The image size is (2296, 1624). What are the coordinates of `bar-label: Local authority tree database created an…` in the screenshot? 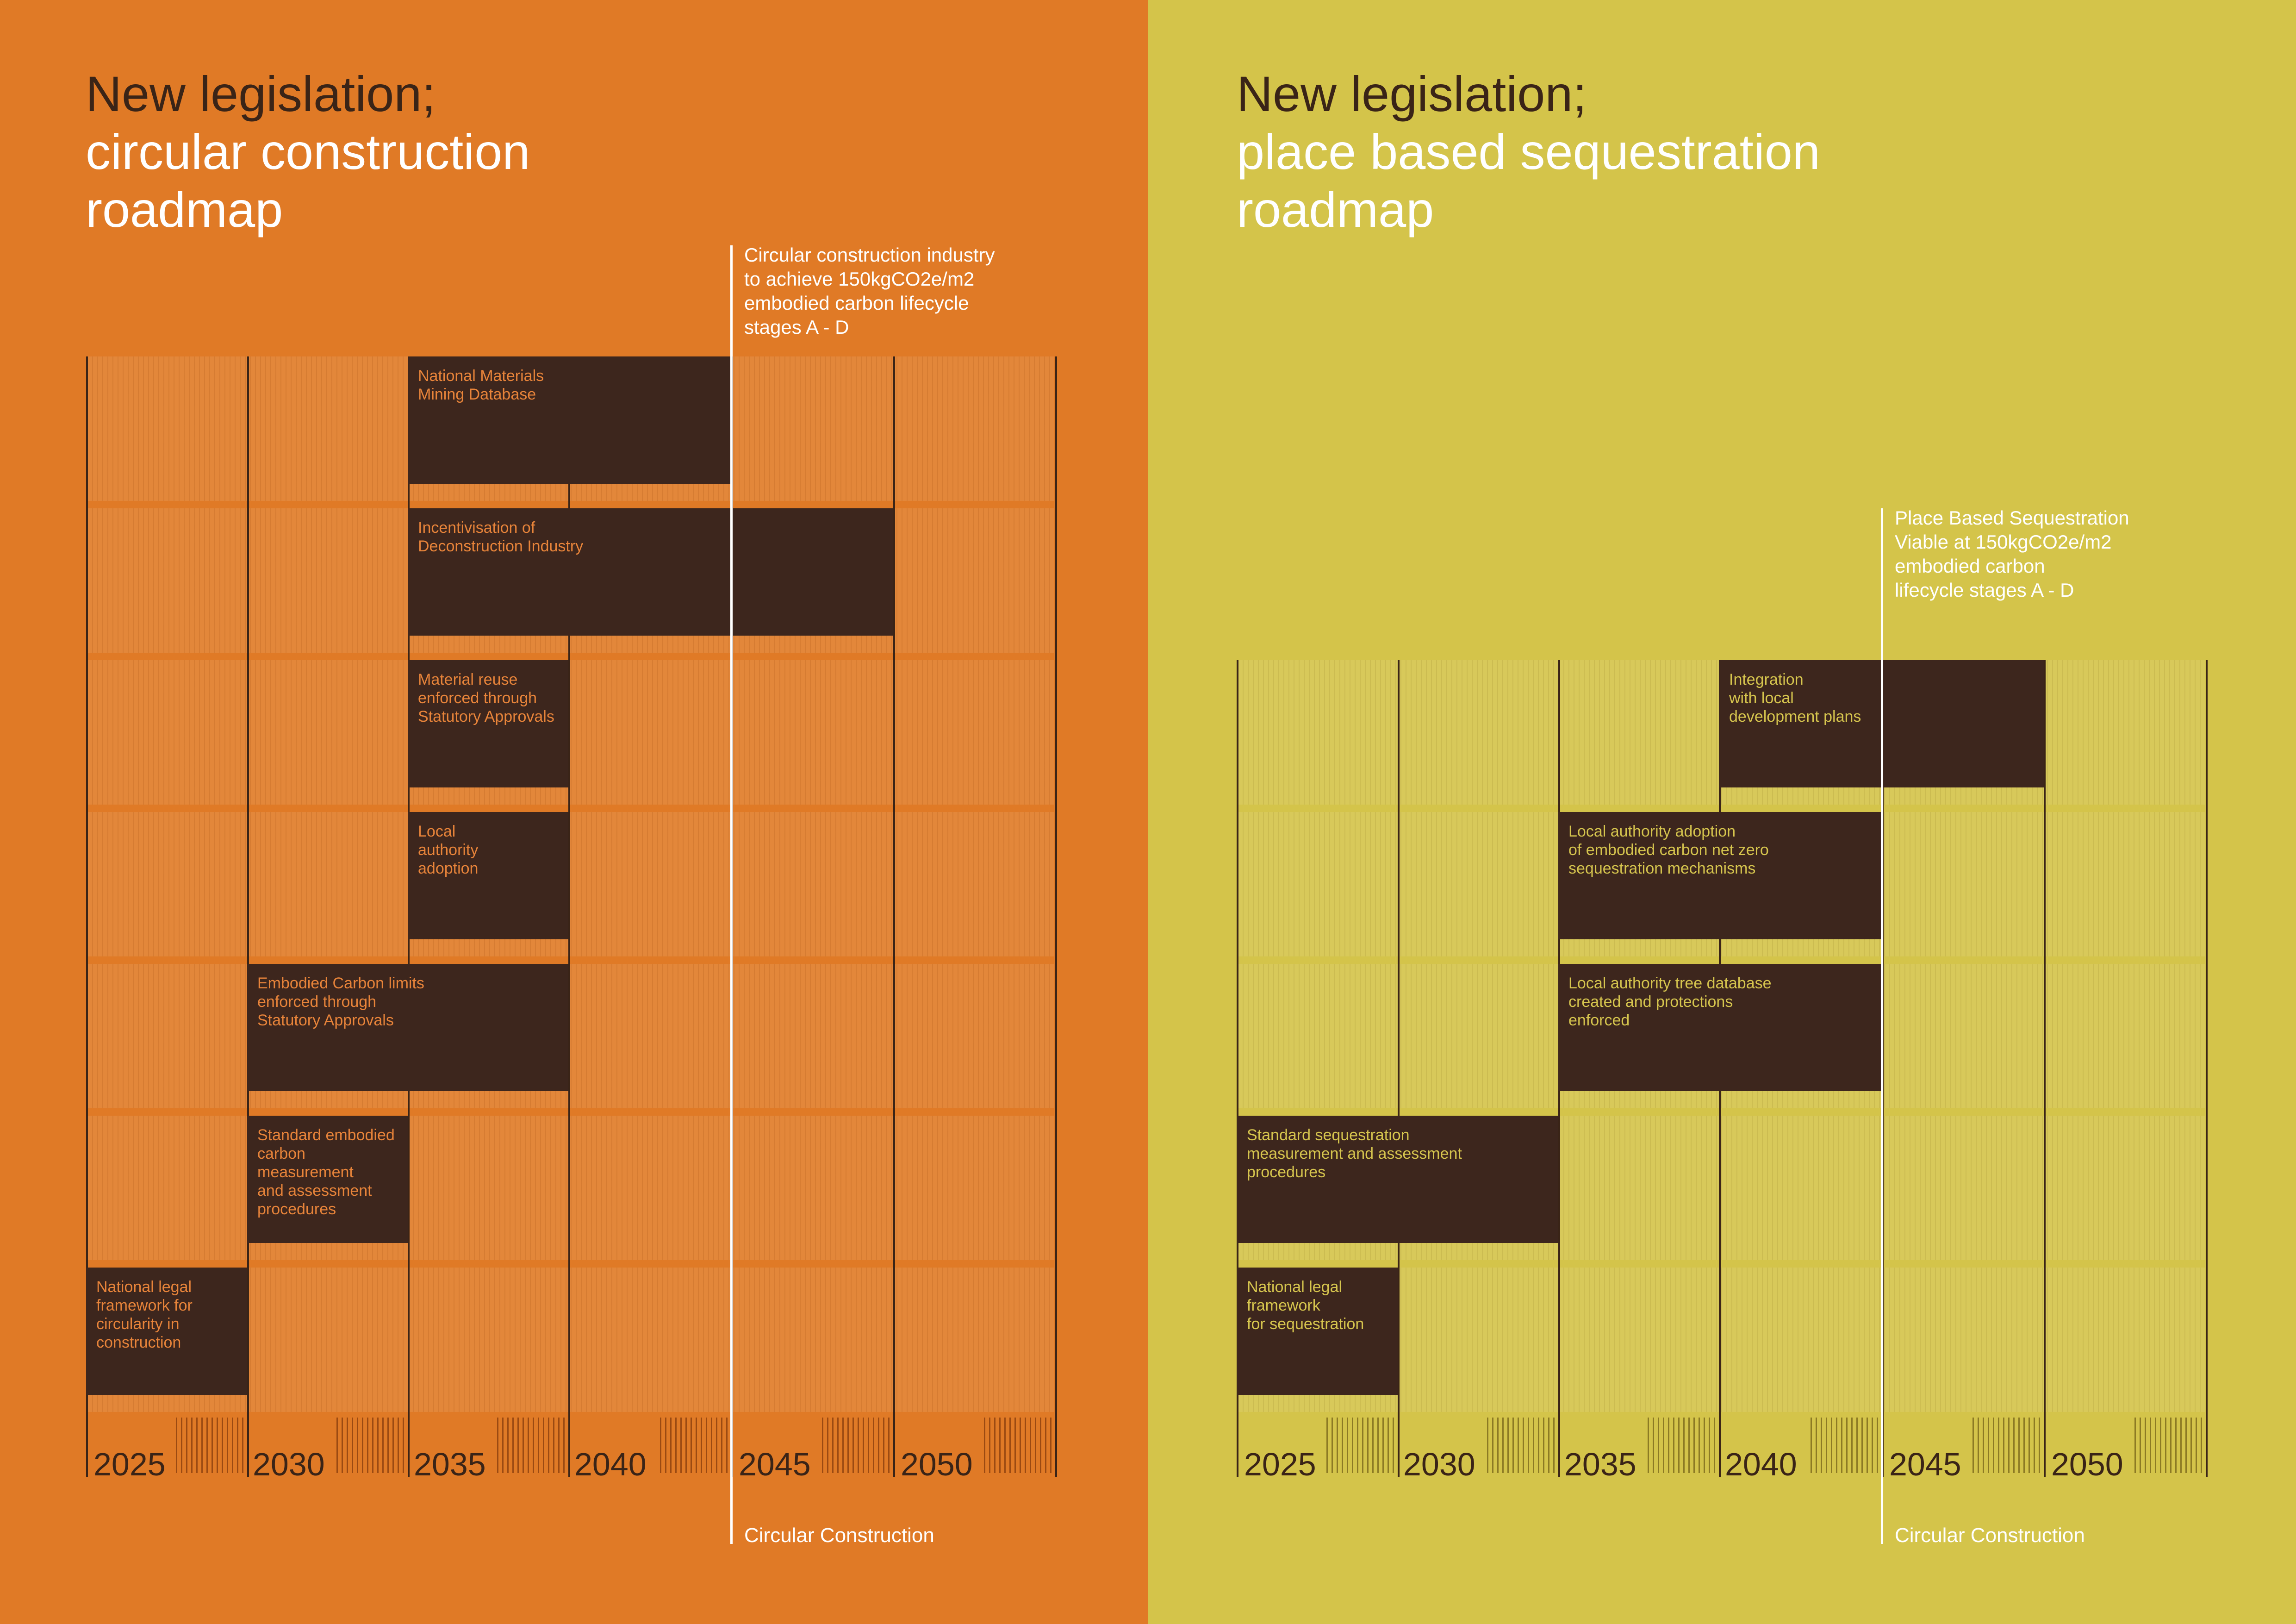 It's located at (1670, 1001).